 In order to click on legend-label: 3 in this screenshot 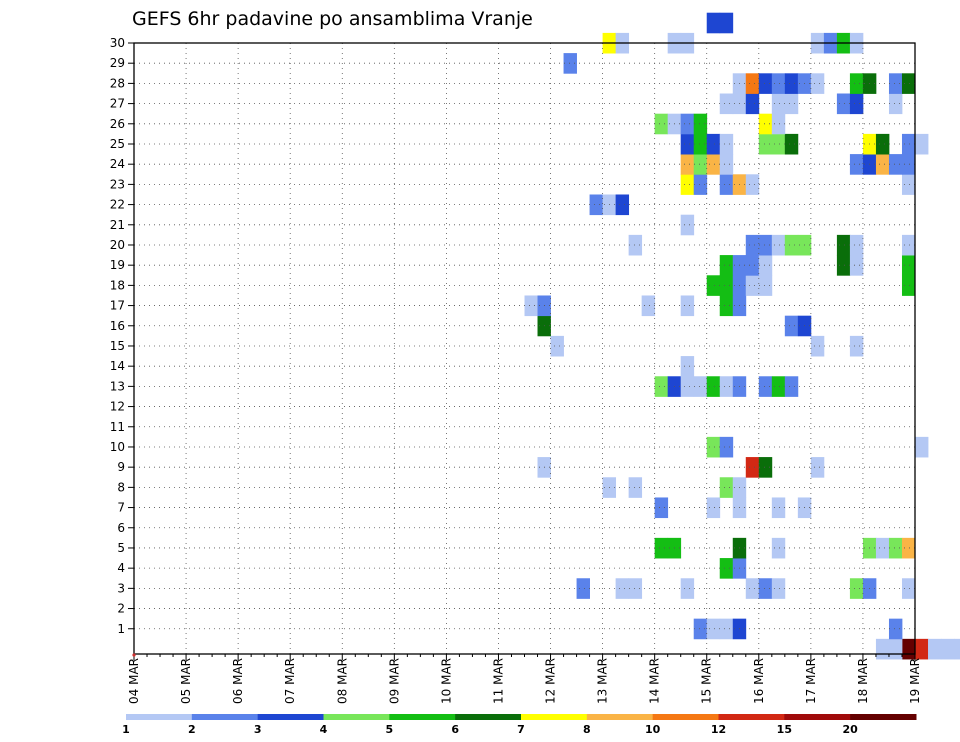, I will do `click(258, 729)`.